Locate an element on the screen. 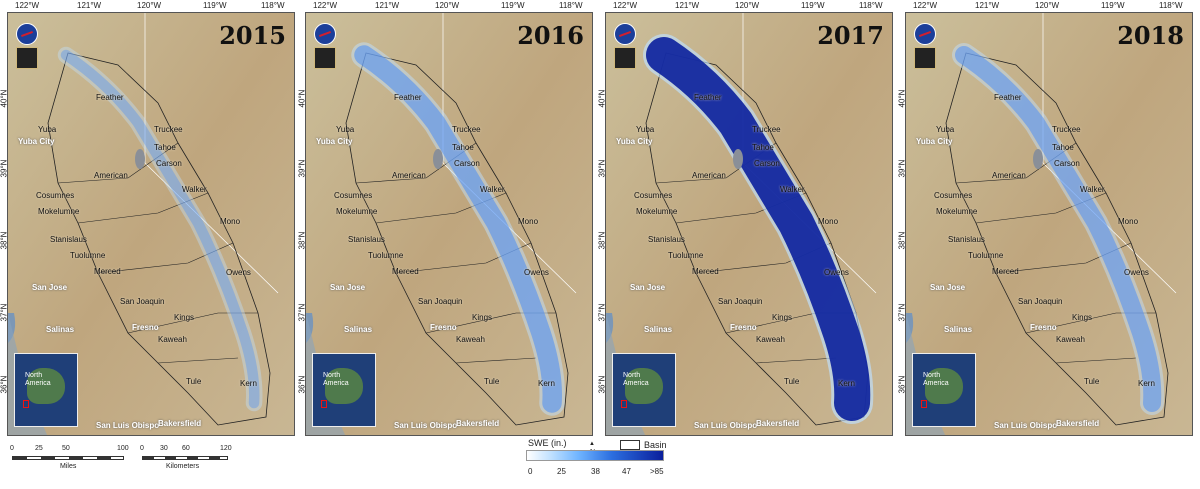  scale-km-120: 120 is located at coordinates (226, 448).